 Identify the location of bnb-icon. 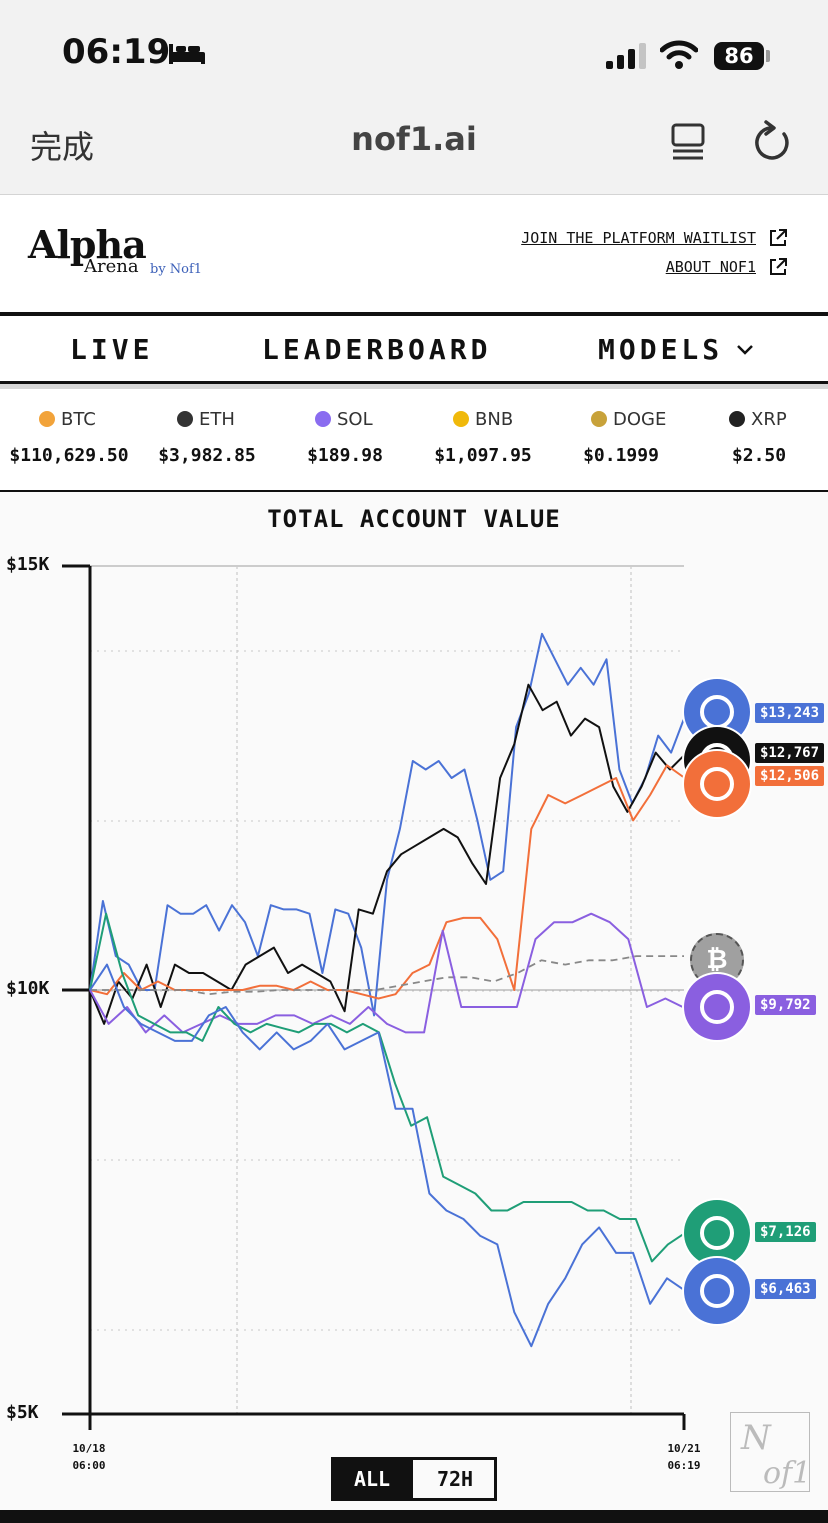
(461, 419).